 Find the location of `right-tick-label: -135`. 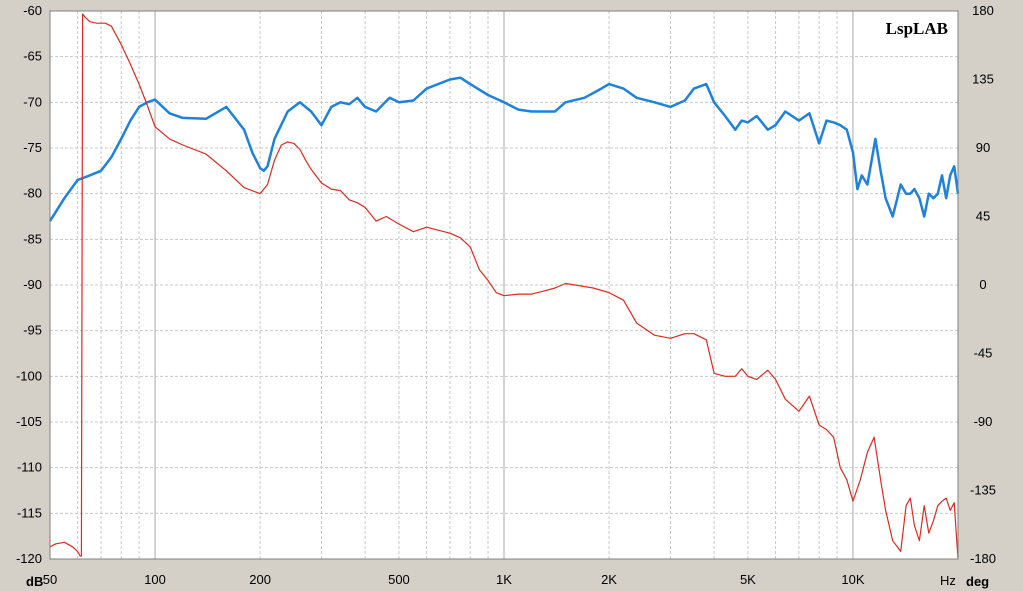

right-tick-label: -135 is located at coordinates (983, 490).